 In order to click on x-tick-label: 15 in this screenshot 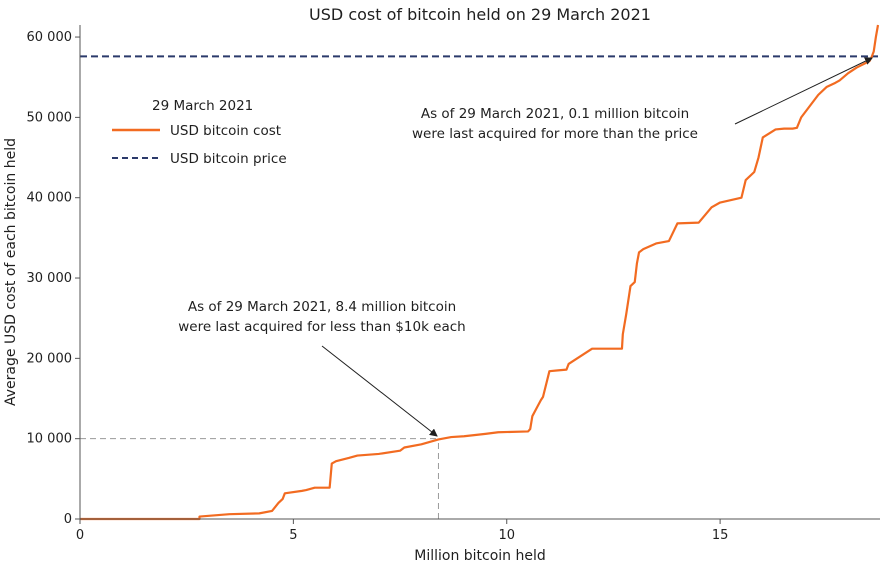, I will do `click(720, 535)`.